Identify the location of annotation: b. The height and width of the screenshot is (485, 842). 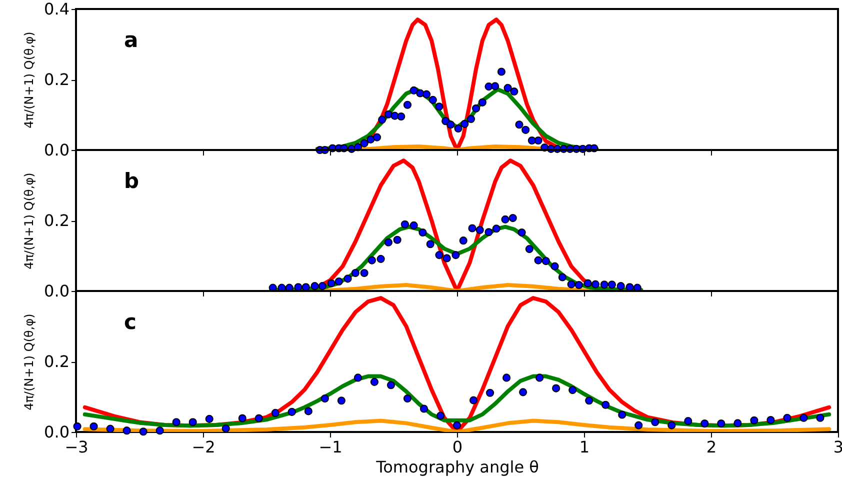
(132, 181).